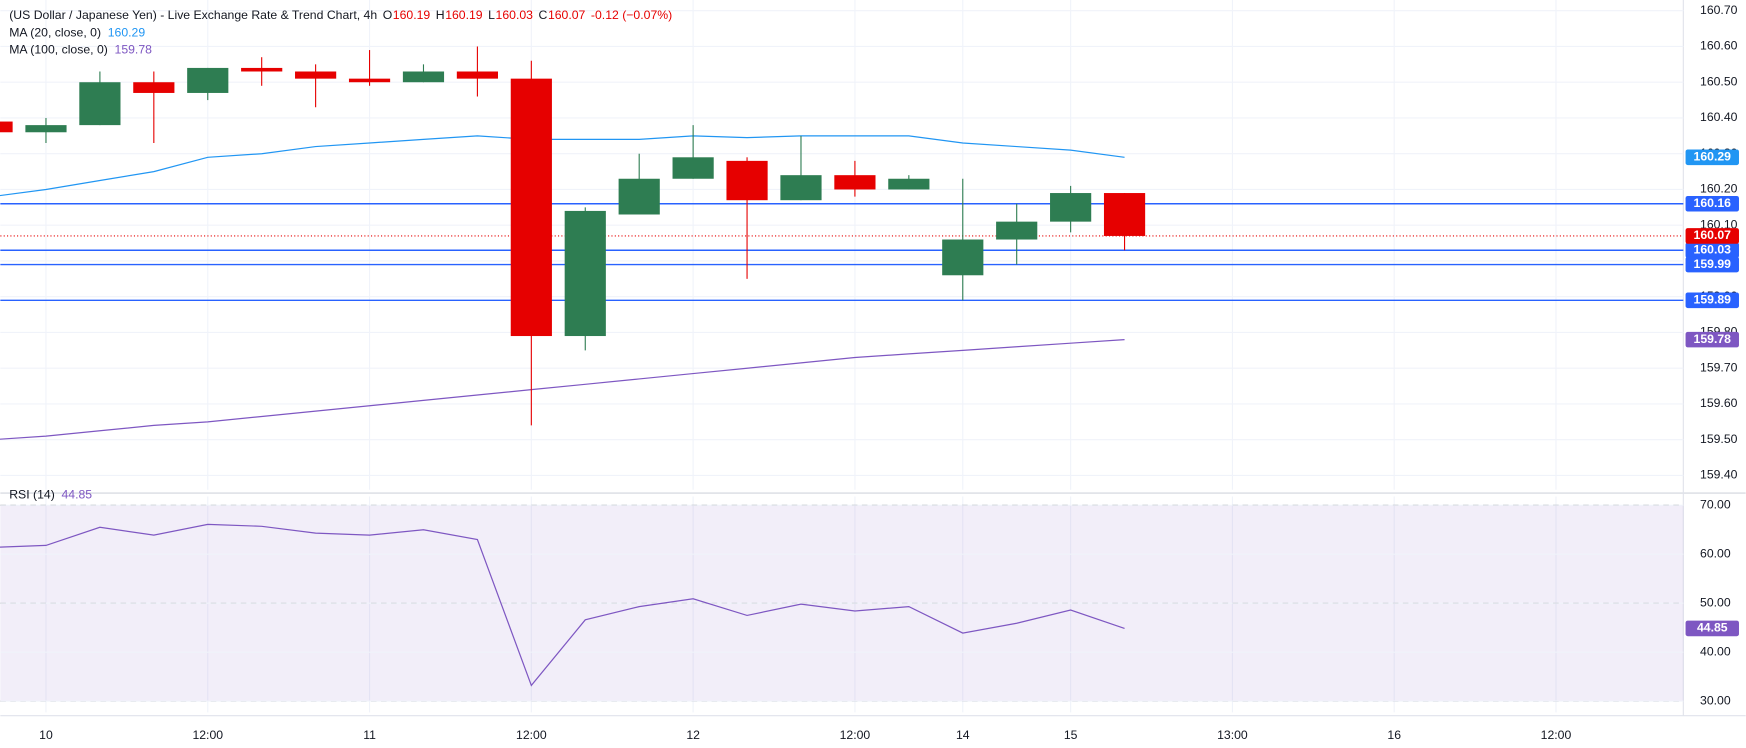 This screenshot has height=748, width=1746. Describe the element at coordinates (1719, 367) in the screenshot. I see `y-tick-label: 159.70` at that location.